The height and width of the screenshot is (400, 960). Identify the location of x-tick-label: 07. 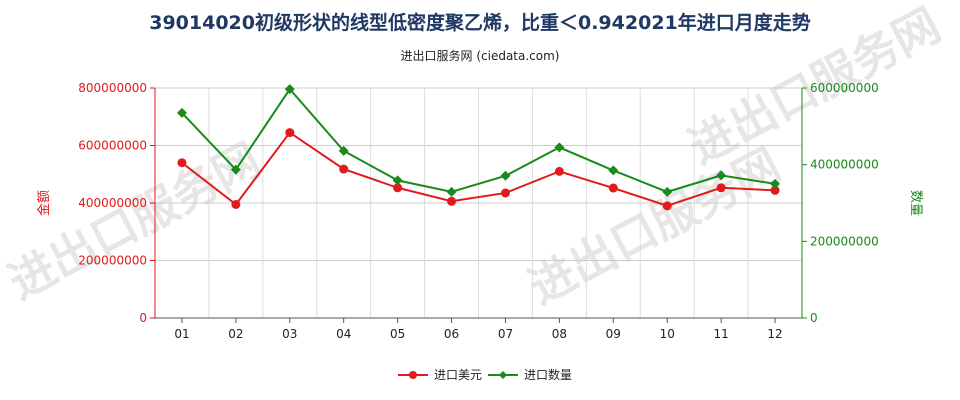
(505, 334).